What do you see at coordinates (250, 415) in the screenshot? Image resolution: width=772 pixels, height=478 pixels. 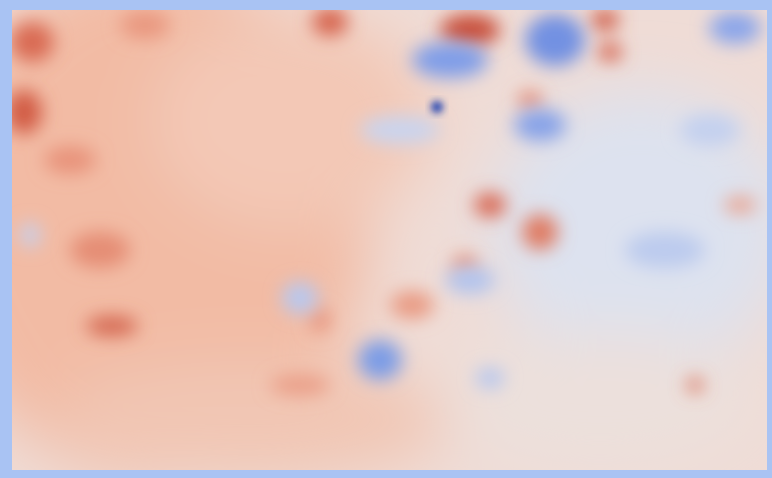 I see `warm-region` at bounding box center [250, 415].